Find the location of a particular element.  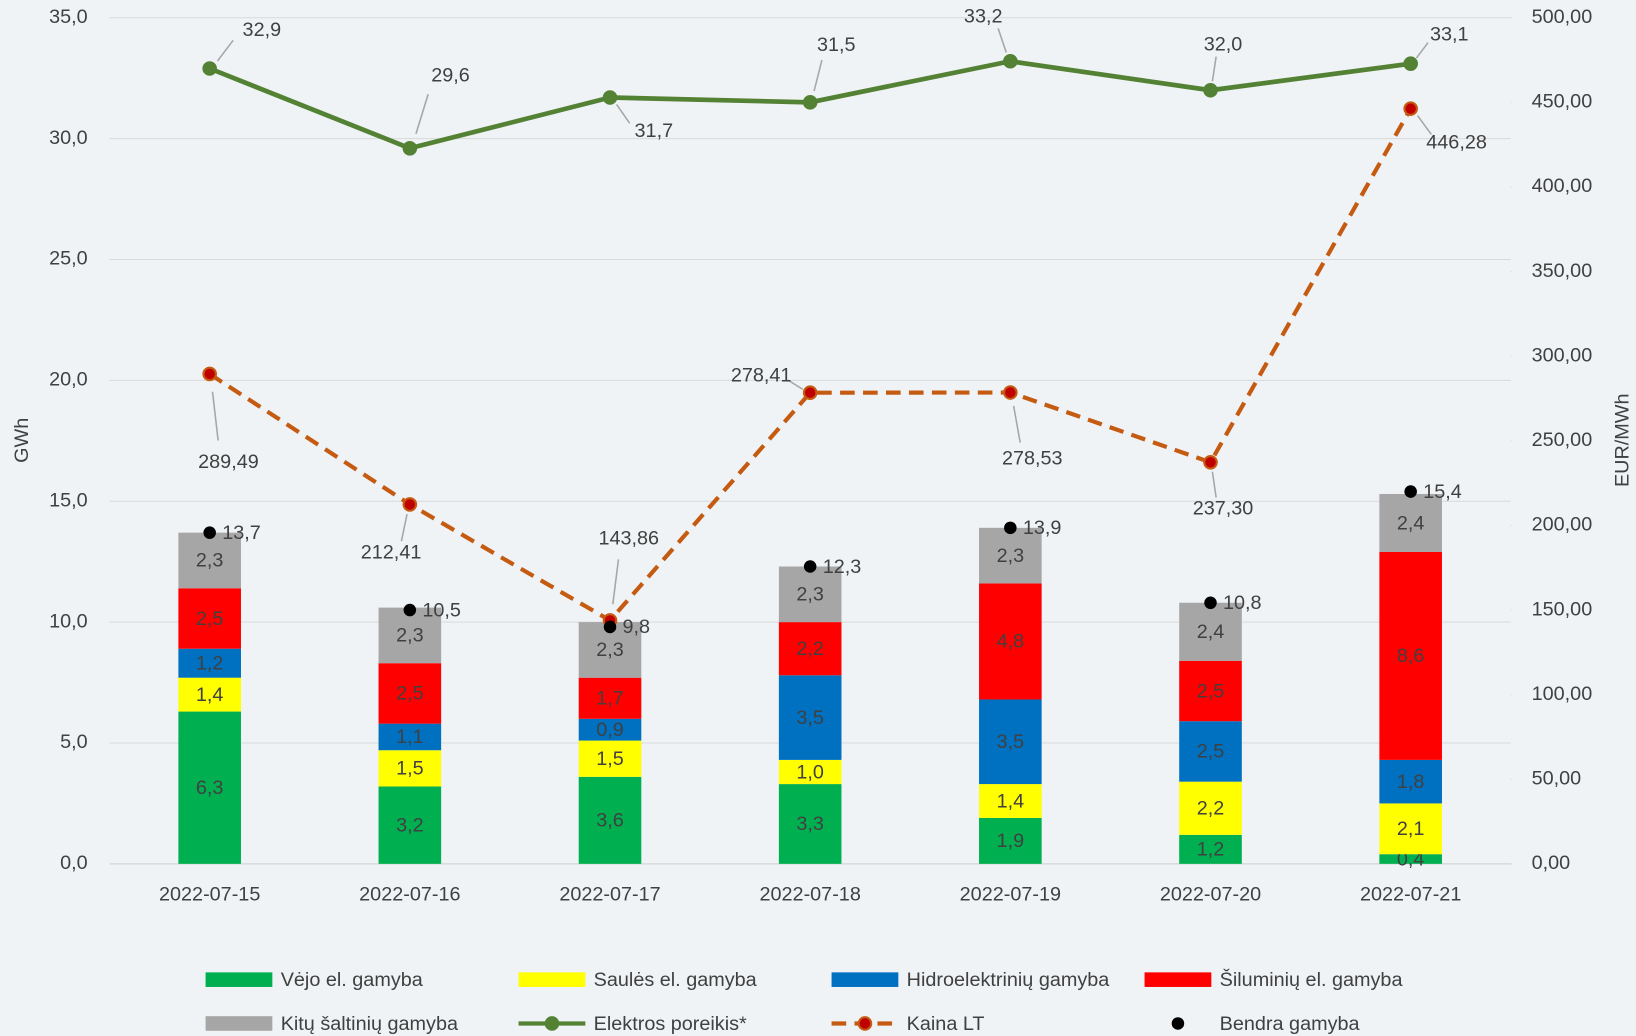

y-axis-title: GWh is located at coordinates (22, 440).